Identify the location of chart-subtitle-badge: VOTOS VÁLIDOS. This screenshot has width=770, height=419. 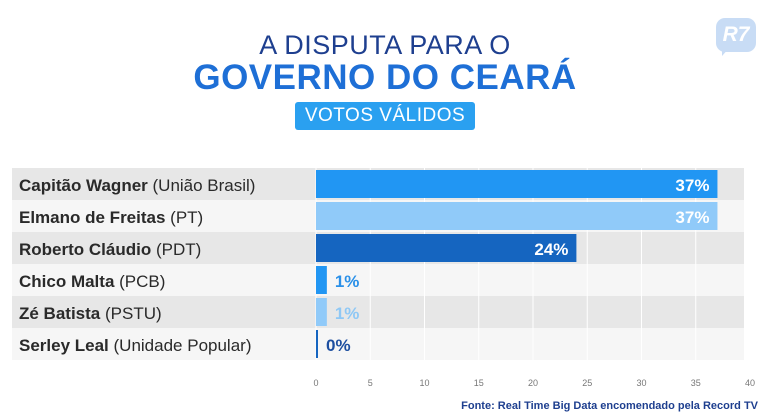
(385, 116).